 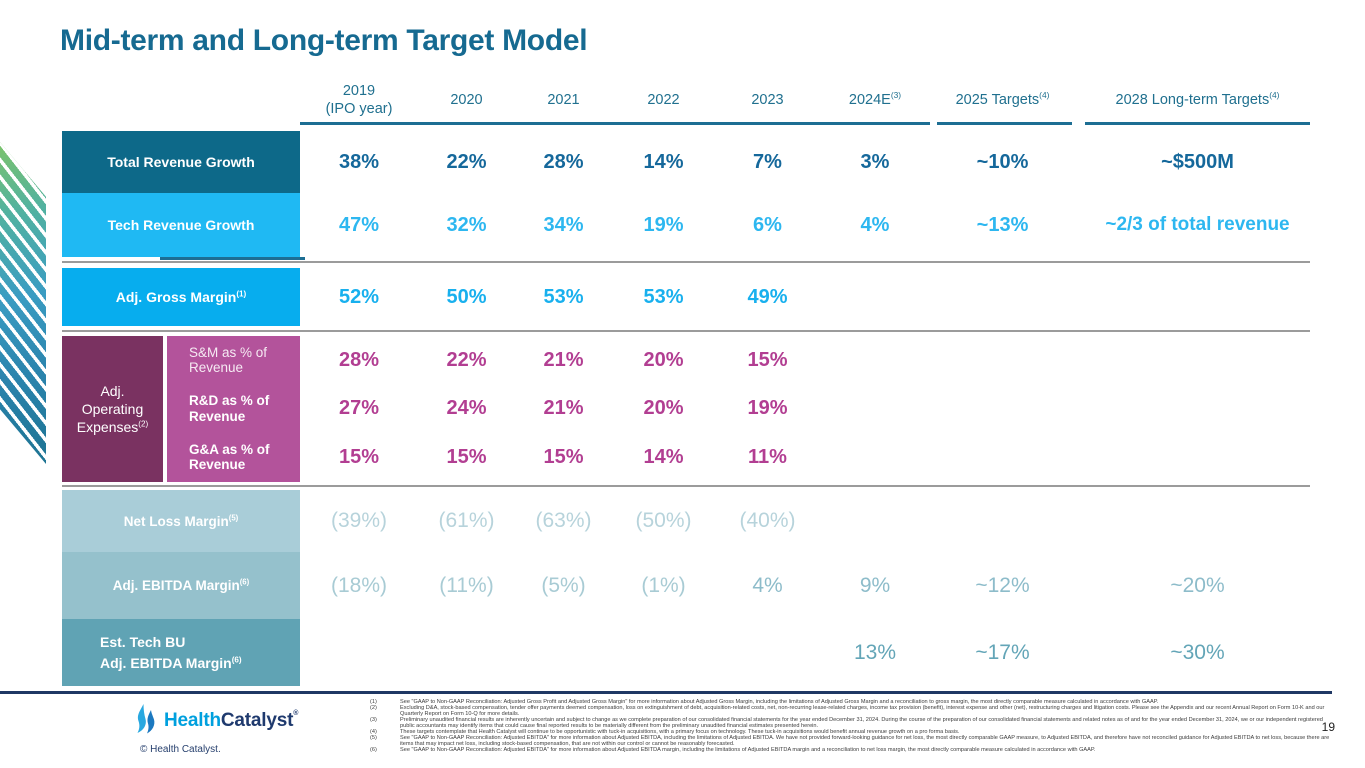 What do you see at coordinates (466, 520) in the screenshot?
I see `value-cell: (61%)` at bounding box center [466, 520].